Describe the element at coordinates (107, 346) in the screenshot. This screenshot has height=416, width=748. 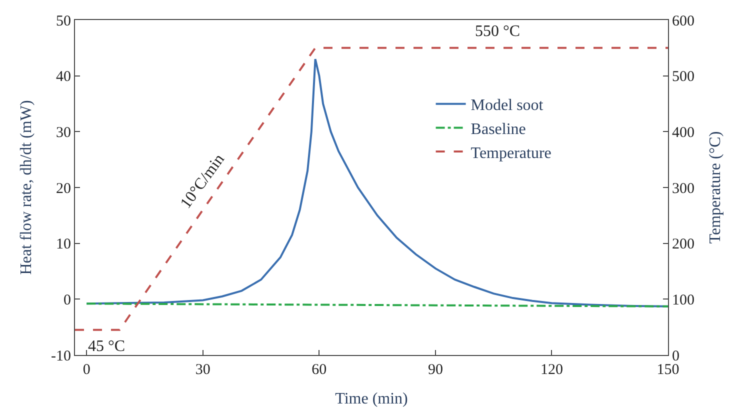
I see `annotation: 45 °C` at that location.